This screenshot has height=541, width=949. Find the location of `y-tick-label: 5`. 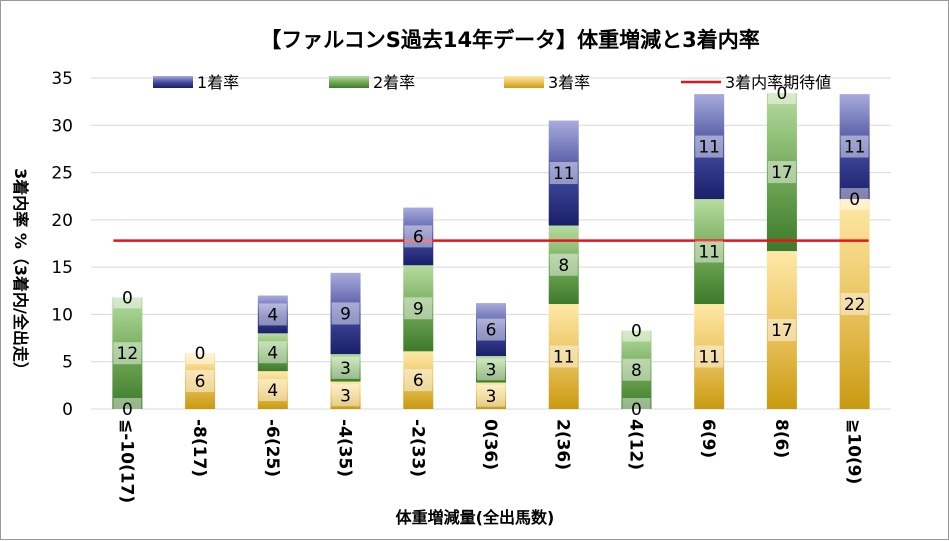

y-tick-label: 5 is located at coordinates (67, 363).